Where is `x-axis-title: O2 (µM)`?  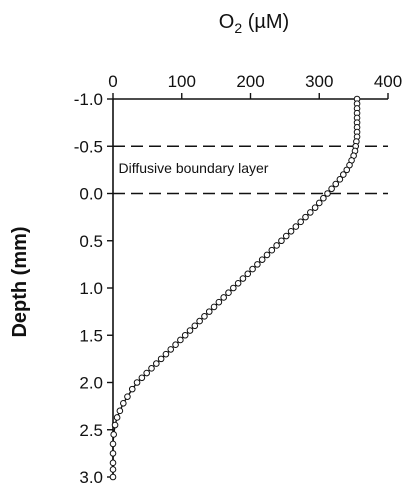
x-axis-title: O2 (µM) is located at coordinates (254, 23).